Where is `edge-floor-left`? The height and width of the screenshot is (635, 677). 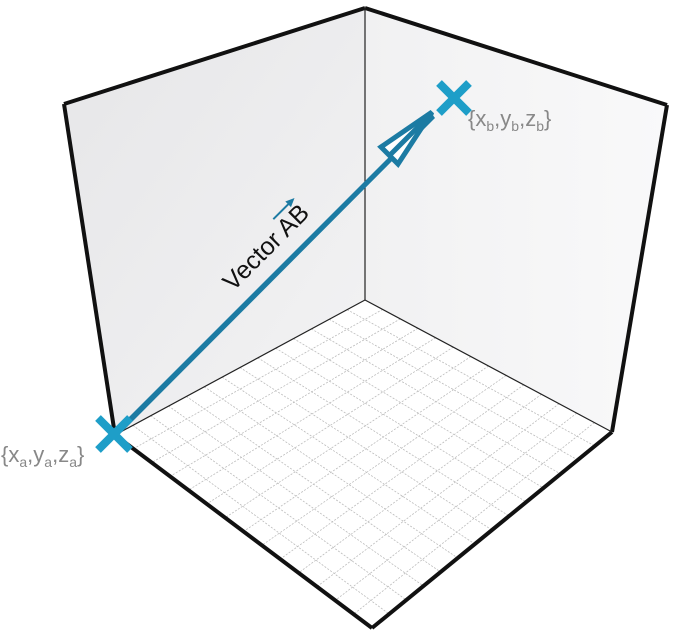 edge-floor-left is located at coordinates (240, 367).